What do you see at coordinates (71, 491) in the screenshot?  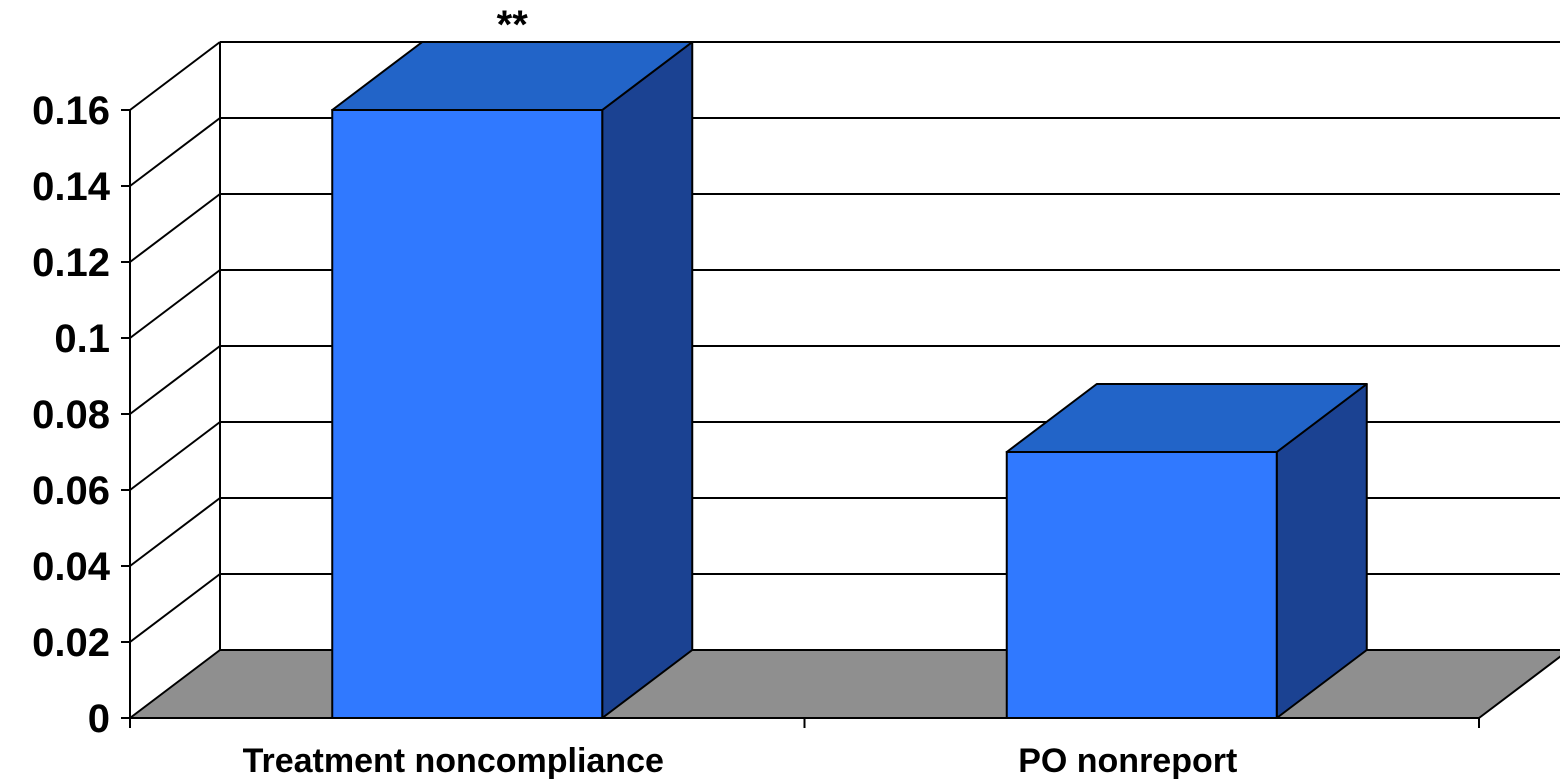 I see `y-tick-label: 0.06` at bounding box center [71, 491].